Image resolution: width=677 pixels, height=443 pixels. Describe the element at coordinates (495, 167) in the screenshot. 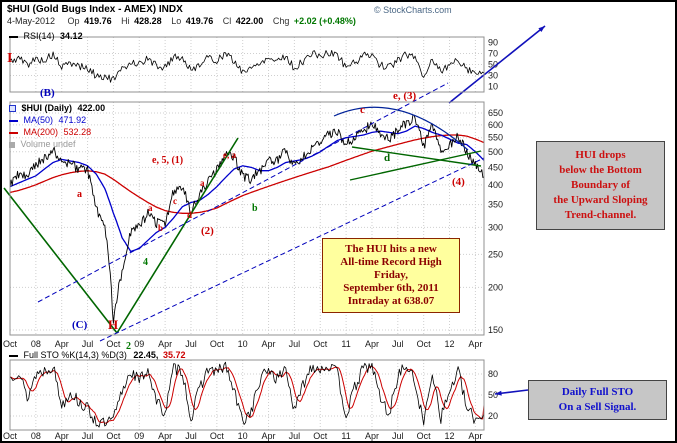

I see `price-axis-label: 450` at that location.